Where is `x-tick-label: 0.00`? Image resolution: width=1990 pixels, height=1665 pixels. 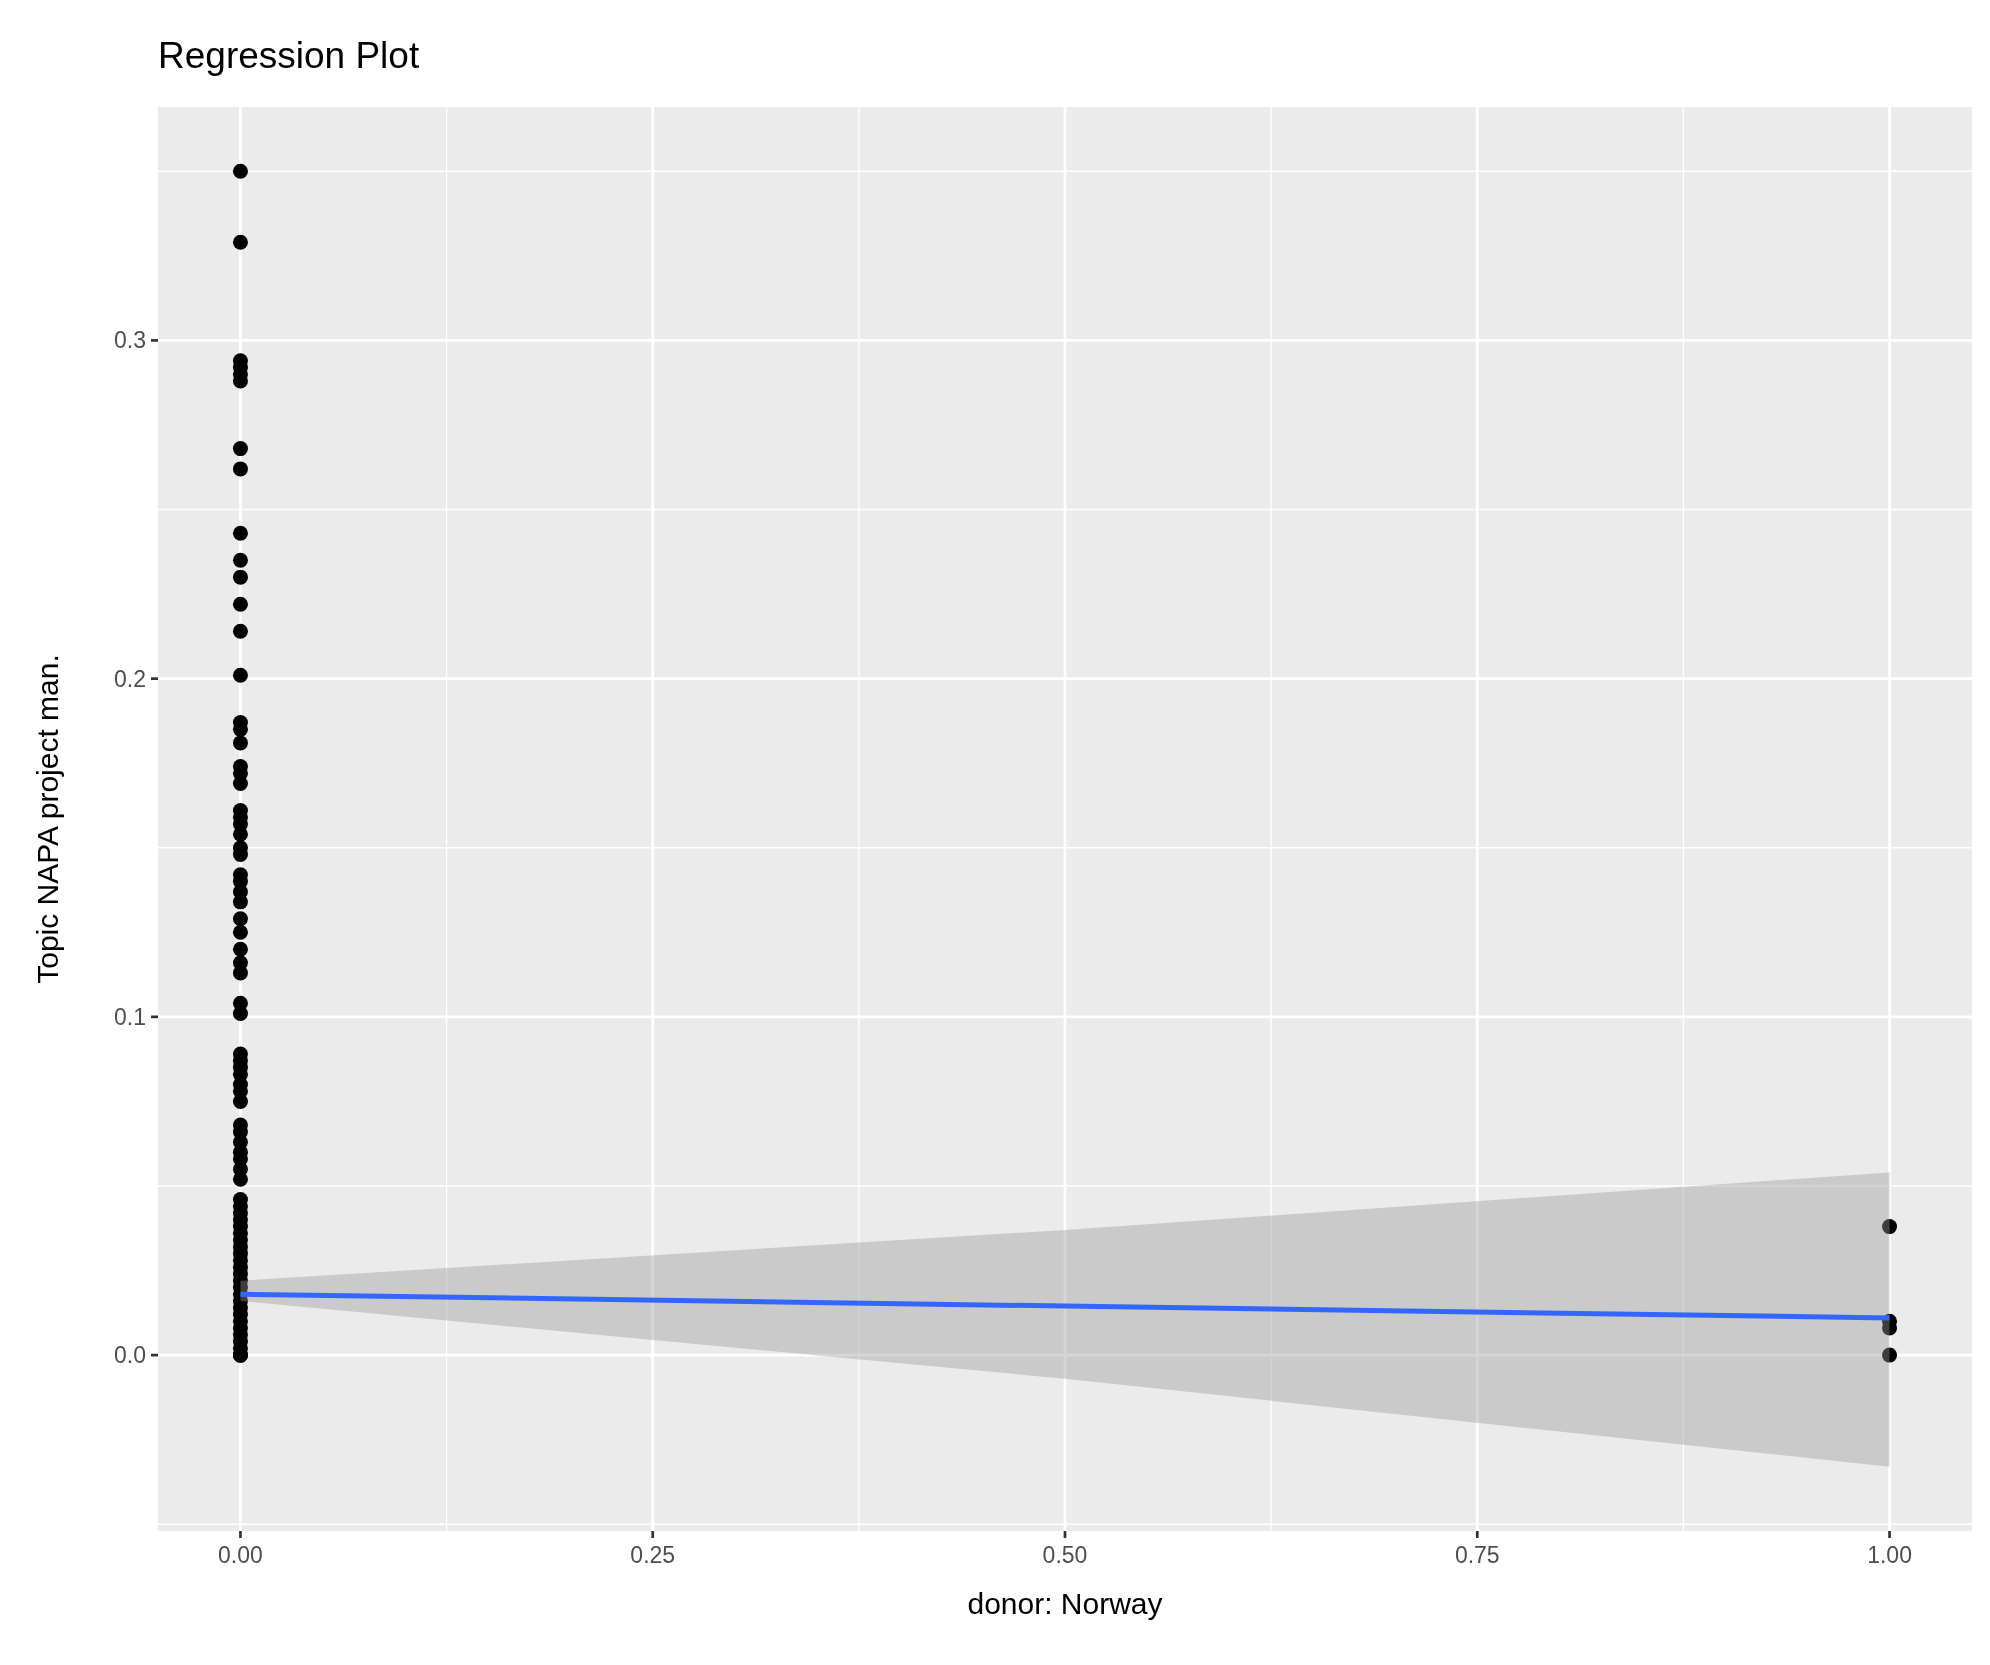 x-tick-label: 0.00 is located at coordinates (240, 1555).